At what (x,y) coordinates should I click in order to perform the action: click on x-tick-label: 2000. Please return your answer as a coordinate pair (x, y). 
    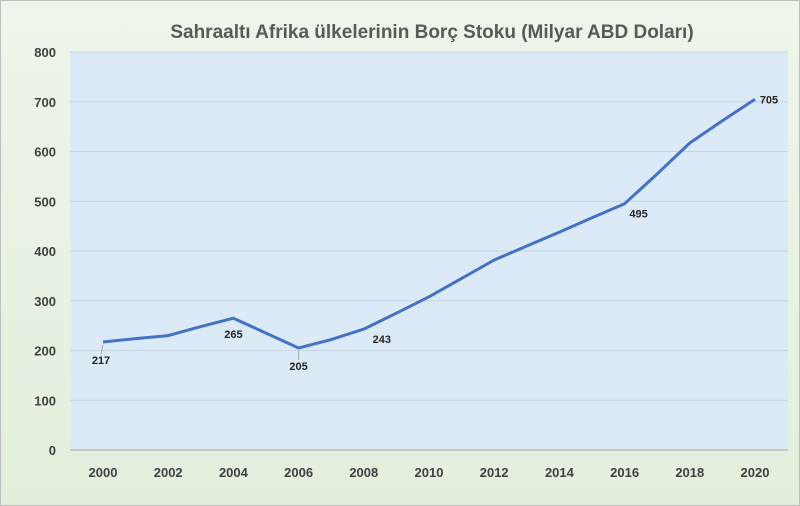
    Looking at the image, I should click on (103, 472).